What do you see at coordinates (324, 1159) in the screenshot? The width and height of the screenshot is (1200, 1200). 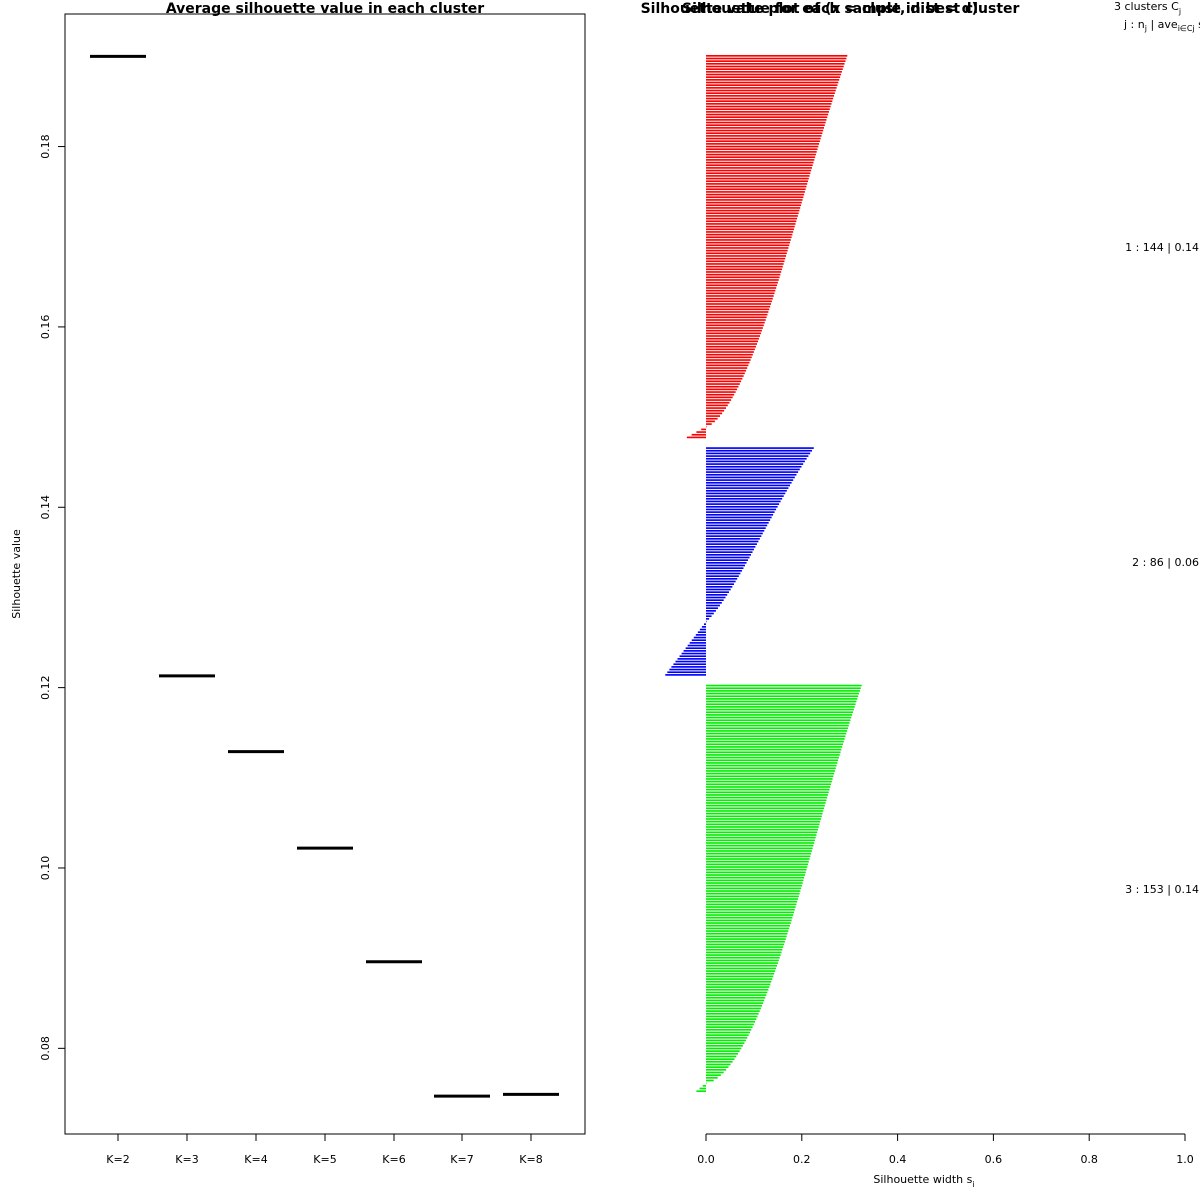 I see `left-x-tick-label: K=5` at bounding box center [324, 1159].